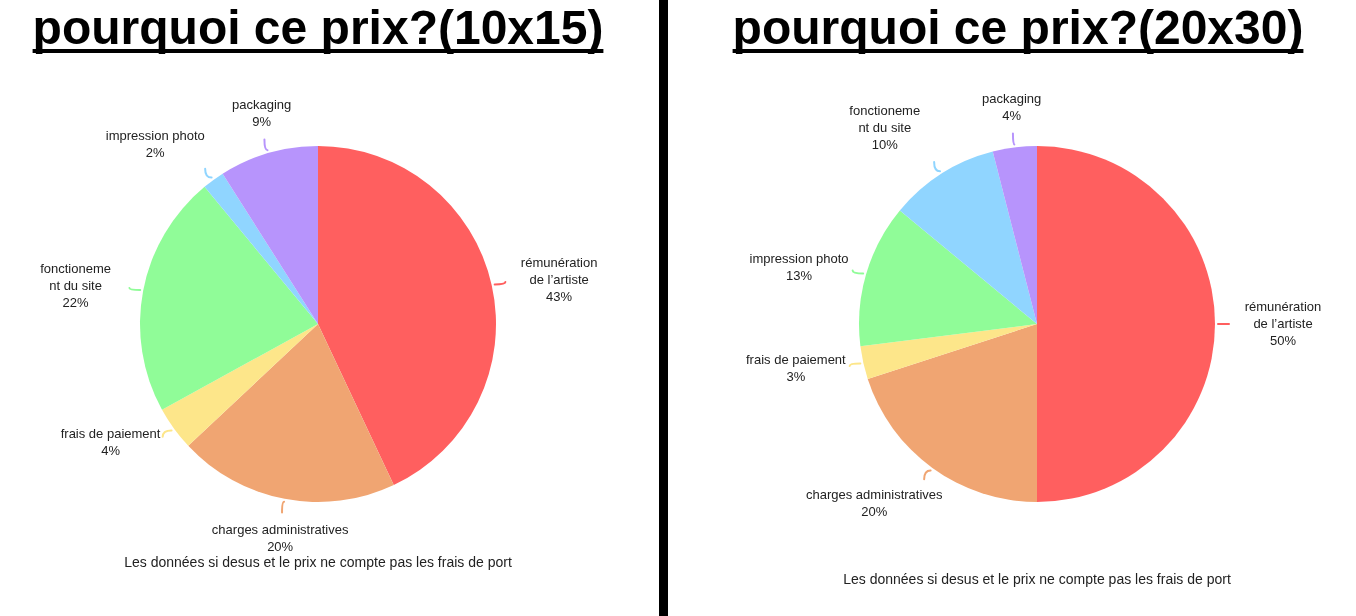 The height and width of the screenshot is (616, 1356). What do you see at coordinates (262, 122) in the screenshot?
I see `data-label: 9%` at bounding box center [262, 122].